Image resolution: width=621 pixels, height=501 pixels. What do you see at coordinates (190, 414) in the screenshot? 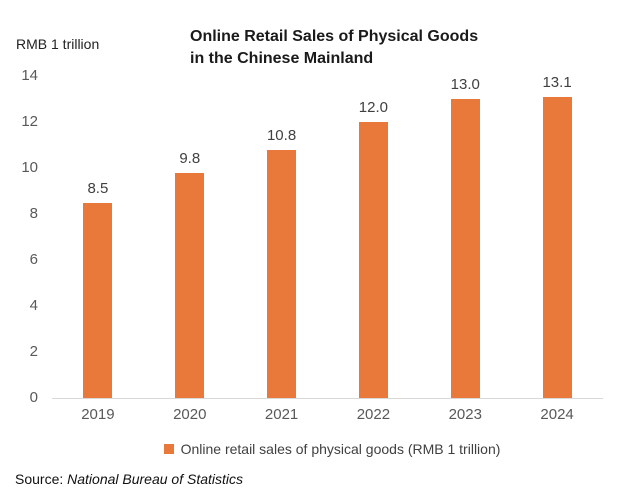
I see `x-tick-label: 2020` at bounding box center [190, 414].